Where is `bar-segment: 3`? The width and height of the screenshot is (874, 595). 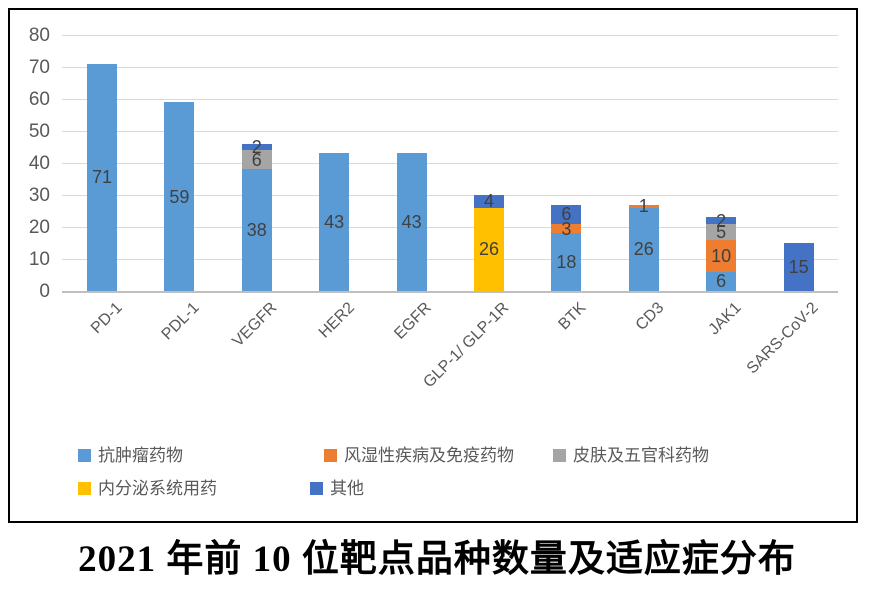 bar-segment: 3 is located at coordinates (566, 229).